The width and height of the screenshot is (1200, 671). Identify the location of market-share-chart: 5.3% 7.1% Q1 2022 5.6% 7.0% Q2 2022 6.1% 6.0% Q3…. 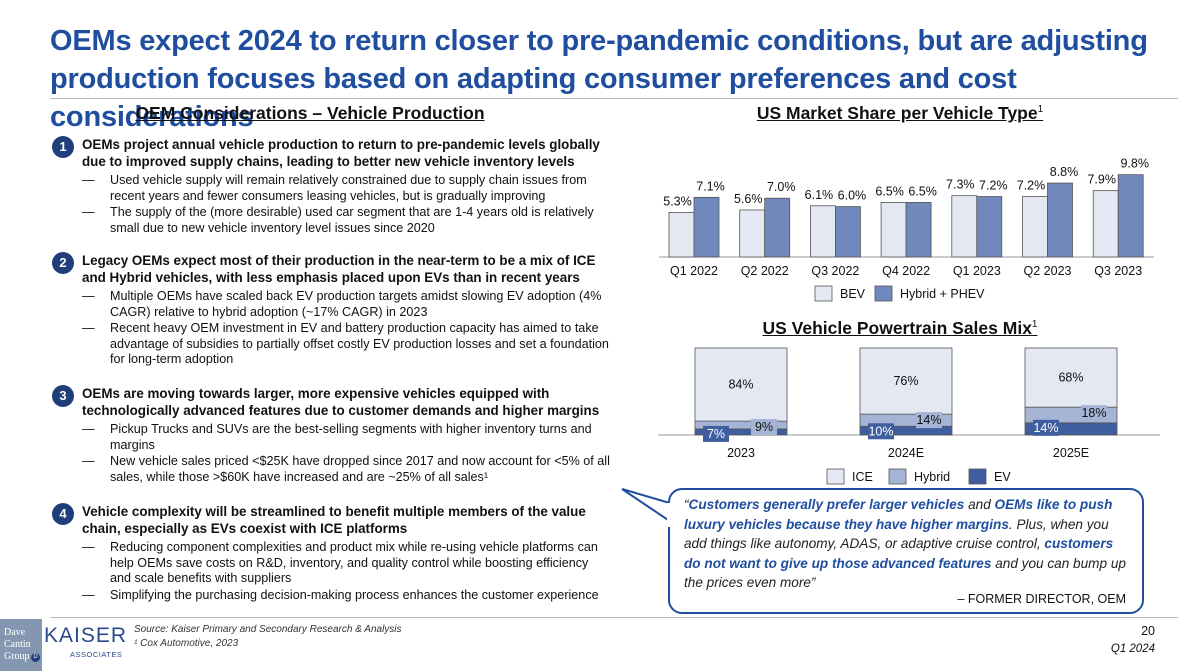
(906, 229).